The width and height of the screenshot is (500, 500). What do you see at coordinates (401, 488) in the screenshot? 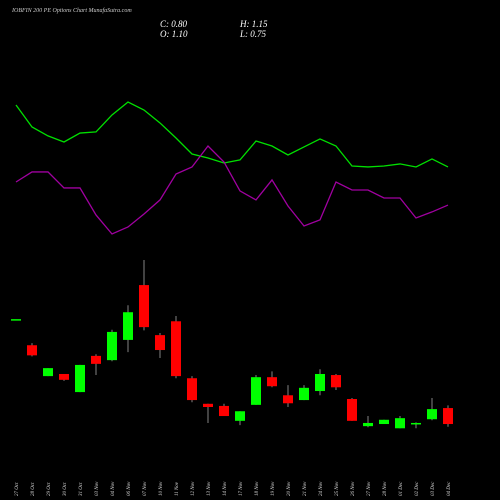
I see `x-tick-label: 01 Dec` at bounding box center [401, 488].